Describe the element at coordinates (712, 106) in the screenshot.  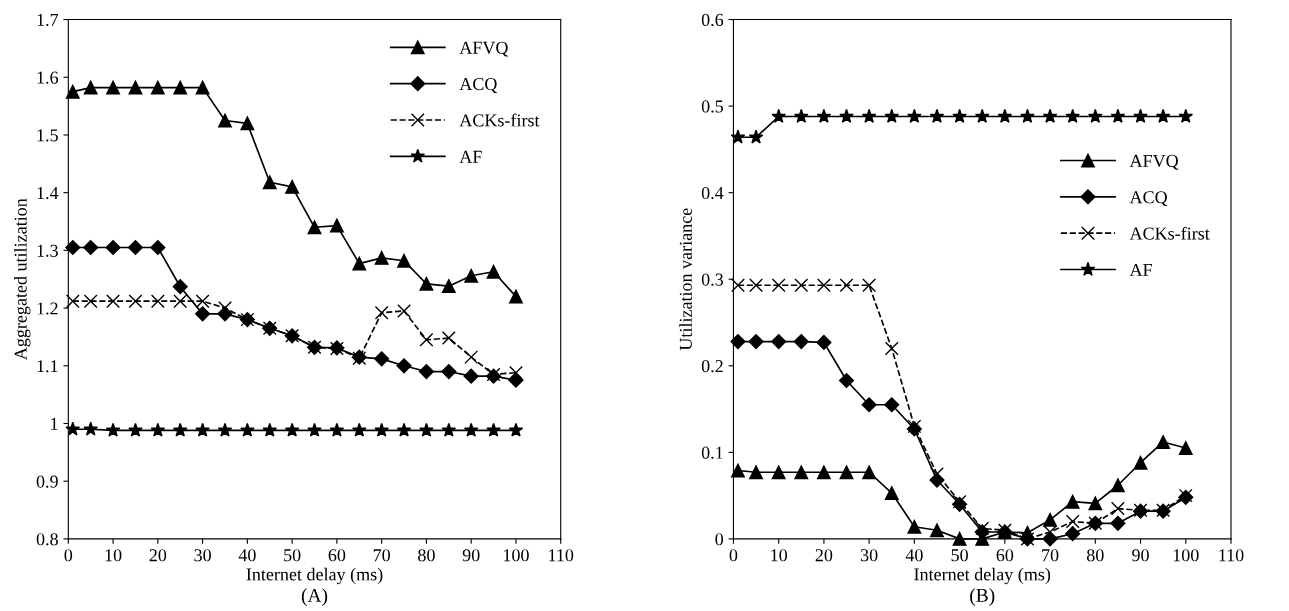
I see `y-tick-label: 0.5` at that location.